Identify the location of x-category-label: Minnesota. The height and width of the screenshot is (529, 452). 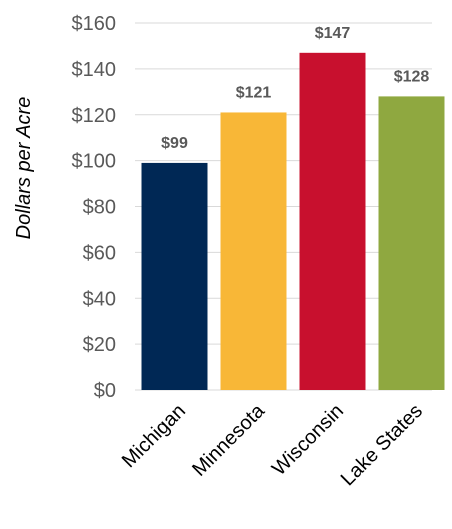
(228, 439).